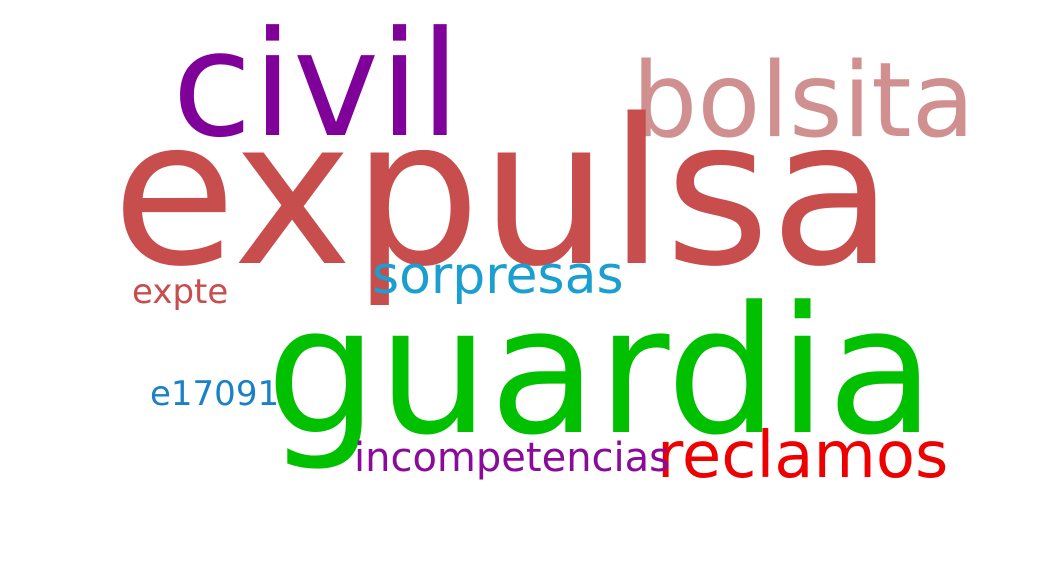  What do you see at coordinates (215, 394) in the screenshot?
I see `word-e17091: e17091` at bounding box center [215, 394].